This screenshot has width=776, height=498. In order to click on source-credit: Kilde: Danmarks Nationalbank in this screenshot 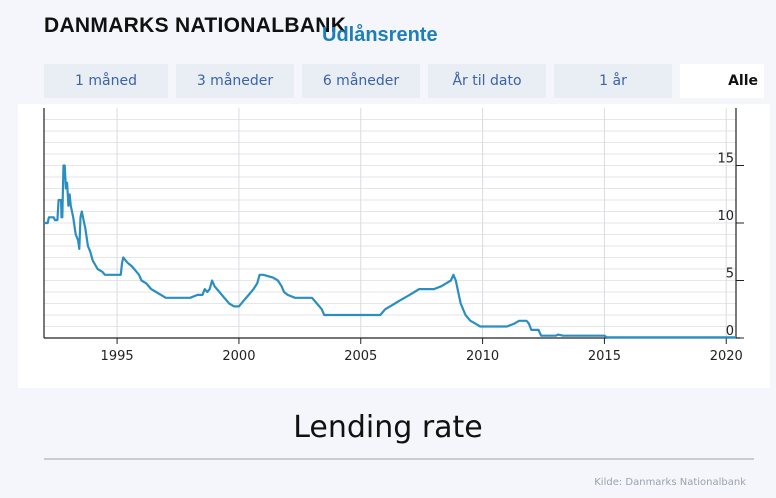, I will do `click(670, 482)`.